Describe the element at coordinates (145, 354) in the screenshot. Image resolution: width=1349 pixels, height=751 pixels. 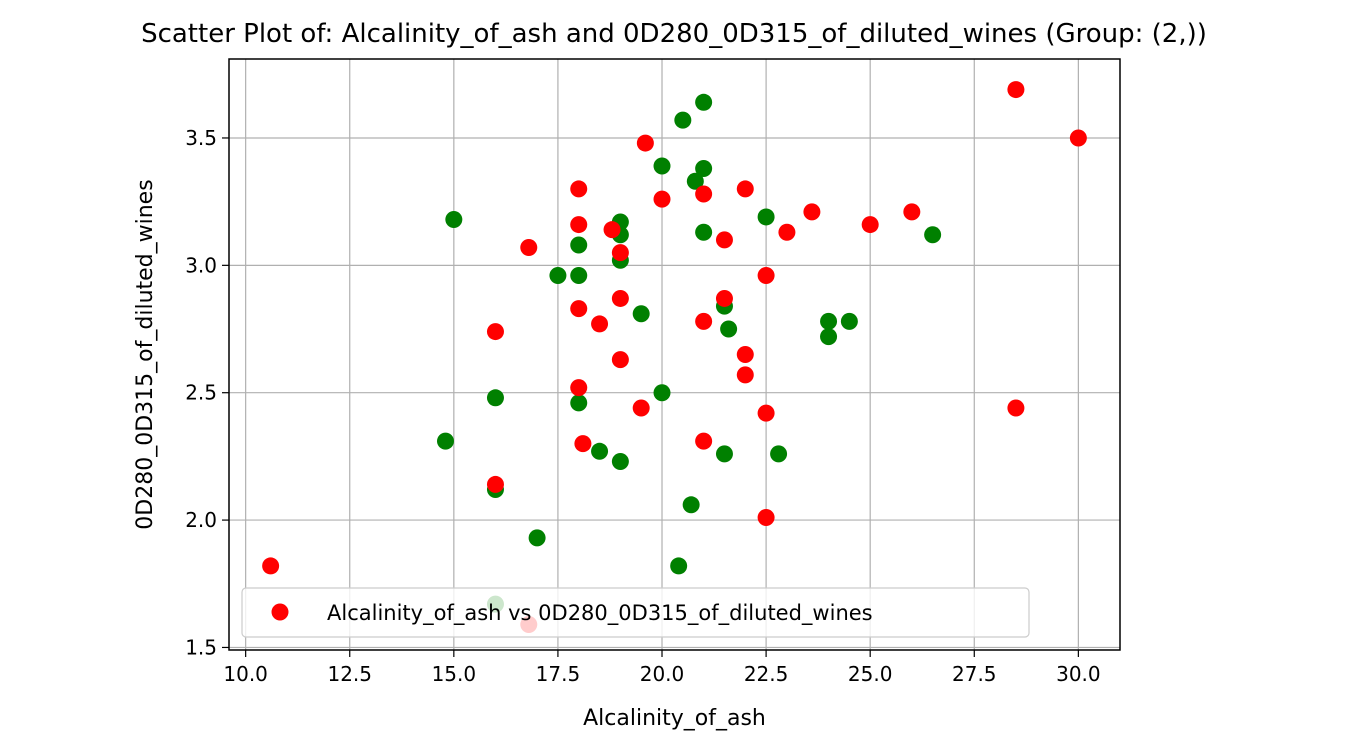
I see `y-axis-label: 0D280_0D315_of_diluted_wines` at that location.